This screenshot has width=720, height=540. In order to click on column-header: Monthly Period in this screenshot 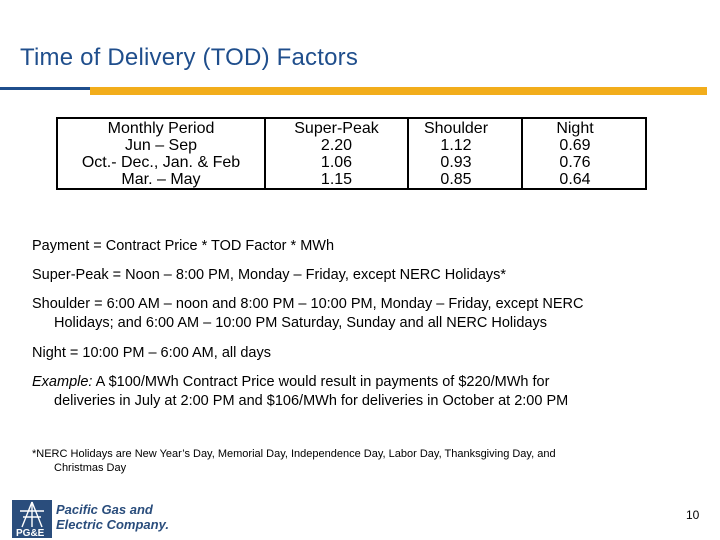, I will do `click(161, 128)`.